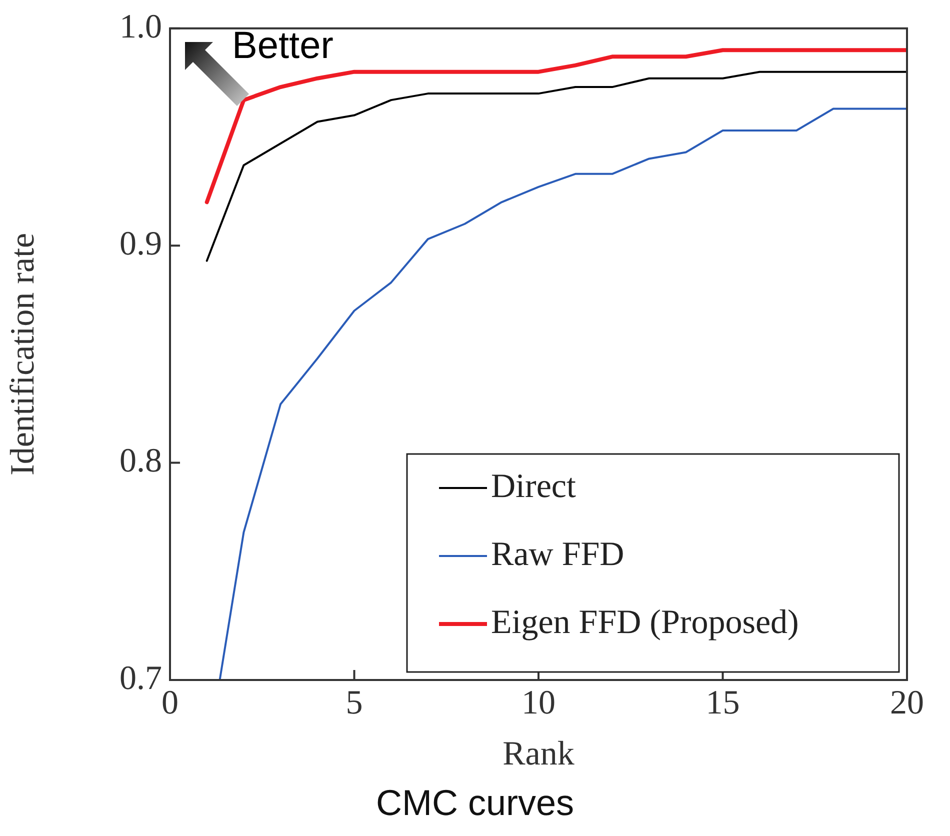 This screenshot has height=836, width=950. I want to click on annotation: Better, so click(283, 45).